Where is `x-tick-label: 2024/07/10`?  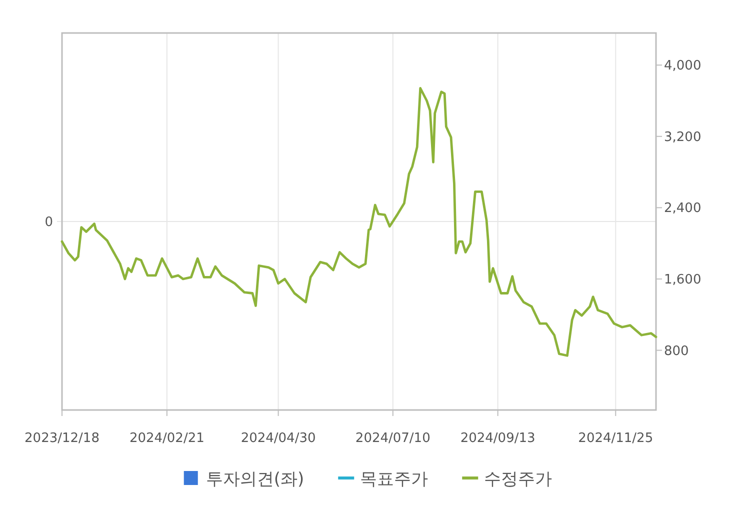 x-tick-label: 2024/07/10 is located at coordinates (392, 438).